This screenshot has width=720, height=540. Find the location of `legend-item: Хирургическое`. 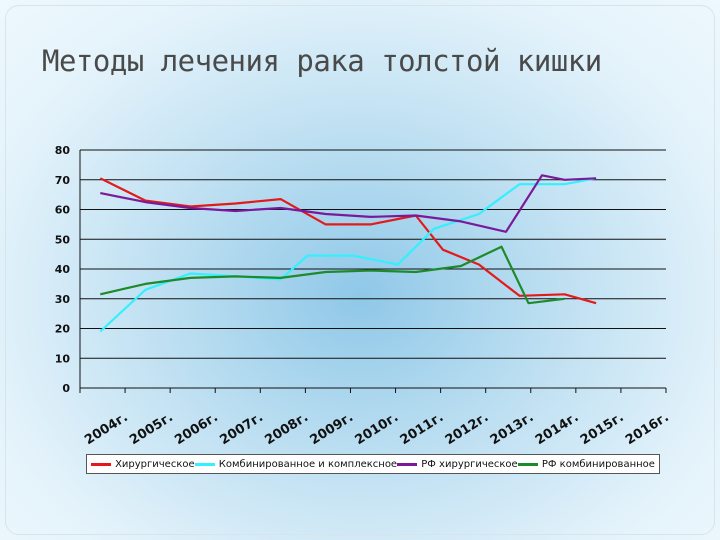

legend-item: Хирургическое is located at coordinates (143, 464).